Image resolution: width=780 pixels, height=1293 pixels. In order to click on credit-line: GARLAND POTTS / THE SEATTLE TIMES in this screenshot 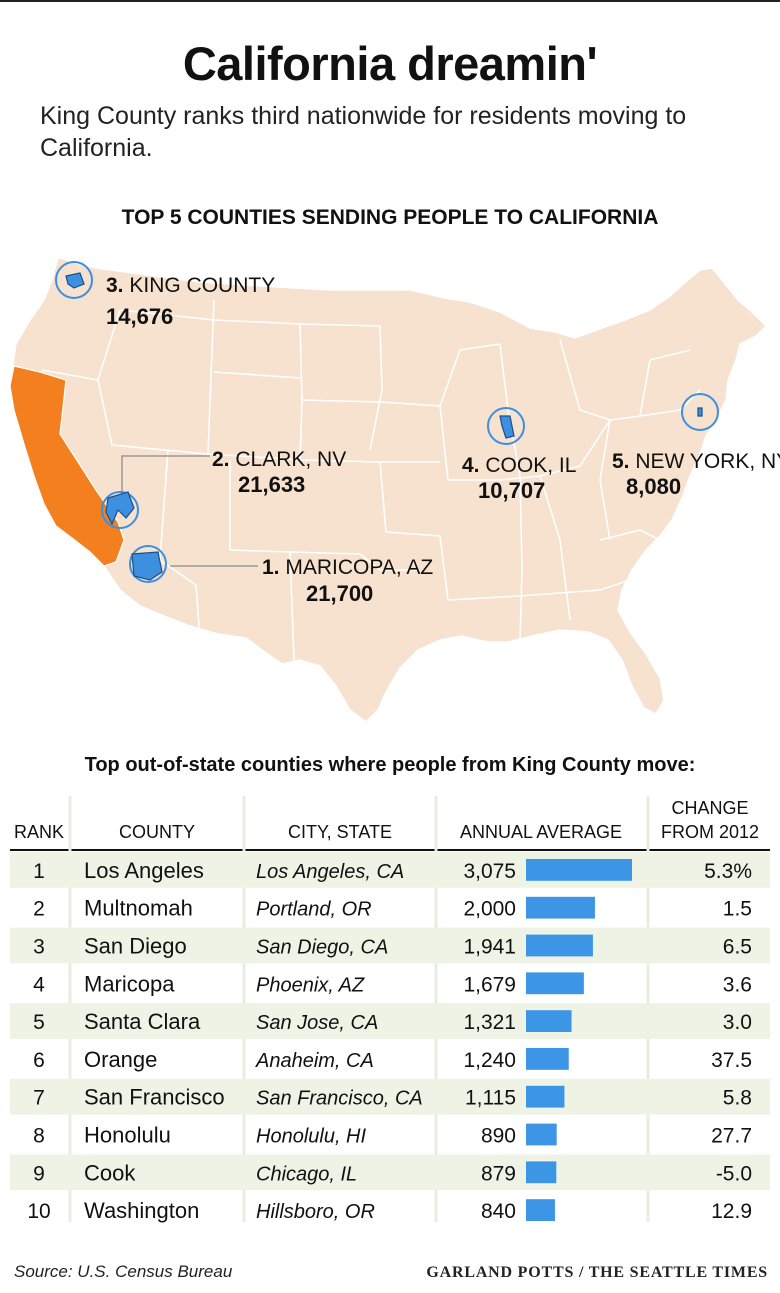, I will do `click(597, 1272)`.